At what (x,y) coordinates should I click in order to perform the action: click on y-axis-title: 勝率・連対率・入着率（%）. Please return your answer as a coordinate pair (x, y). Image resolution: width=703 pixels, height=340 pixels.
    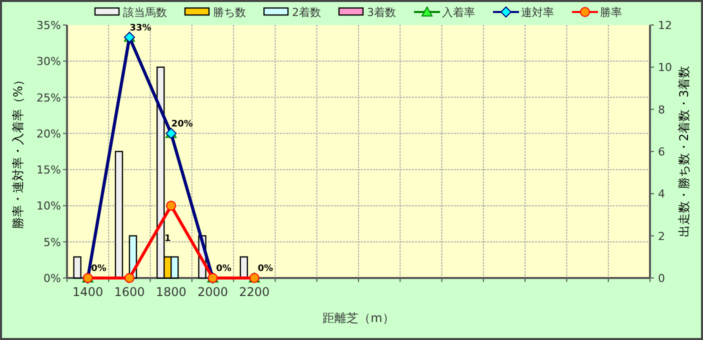
    Looking at the image, I should click on (18, 152).